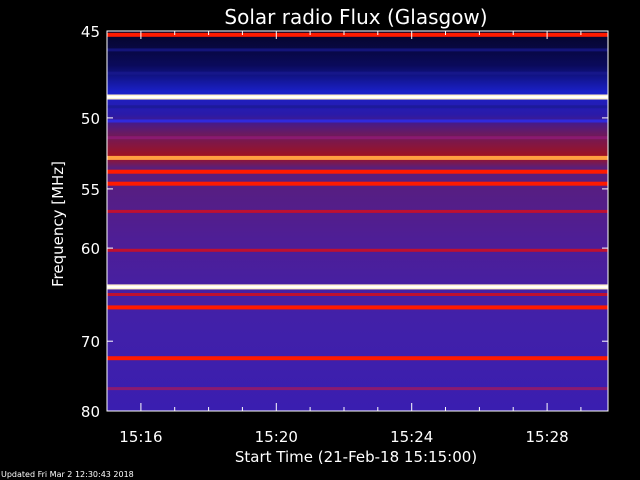 Image resolution: width=640 pixels, height=480 pixels. Describe the element at coordinates (90, 222) in the screenshot. I see `y-tick-labels: 45 50 55 60 70 80` at that location.